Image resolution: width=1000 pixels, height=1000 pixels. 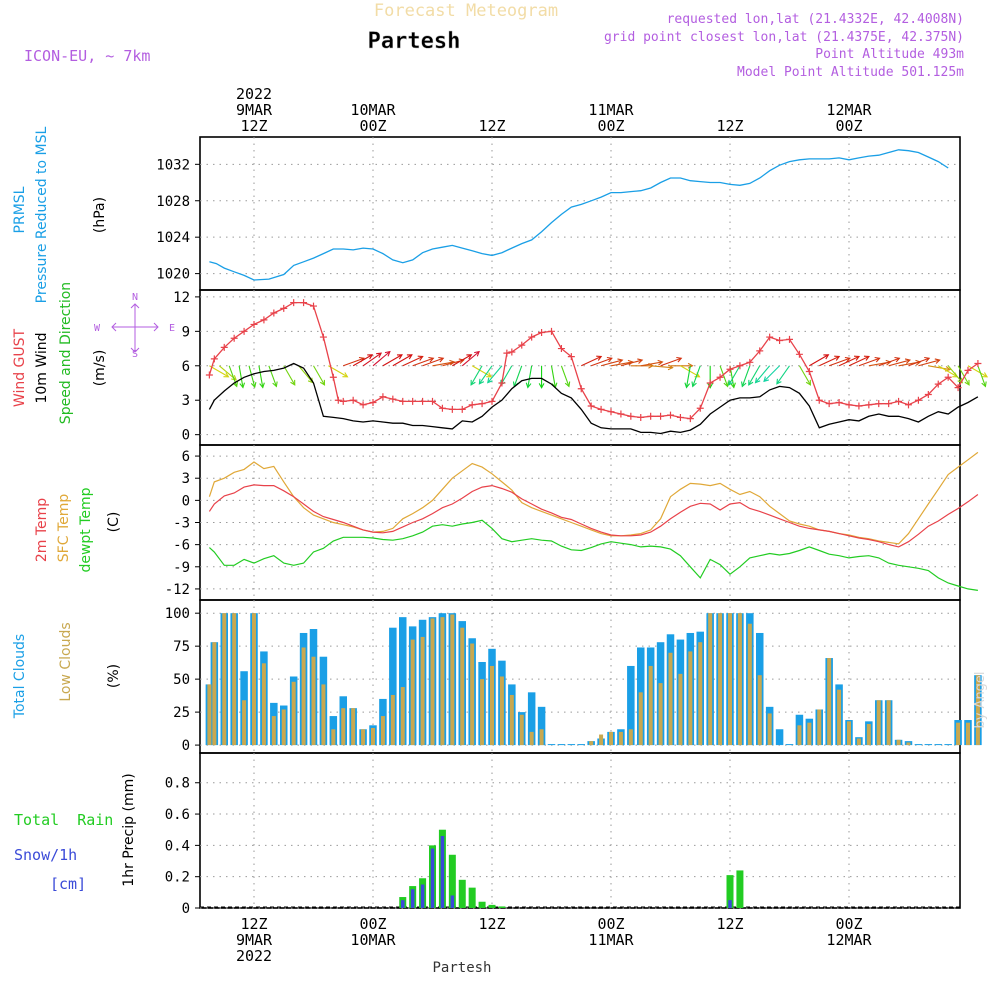 I want to click on compass-n: N, so click(x=135, y=297).